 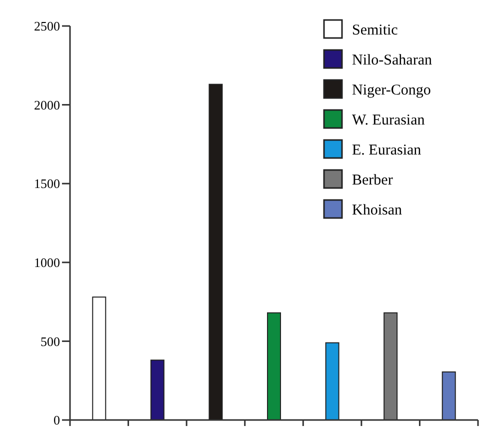 What do you see at coordinates (57, 420) in the screenshot?
I see `y-tick-label: 0` at bounding box center [57, 420].